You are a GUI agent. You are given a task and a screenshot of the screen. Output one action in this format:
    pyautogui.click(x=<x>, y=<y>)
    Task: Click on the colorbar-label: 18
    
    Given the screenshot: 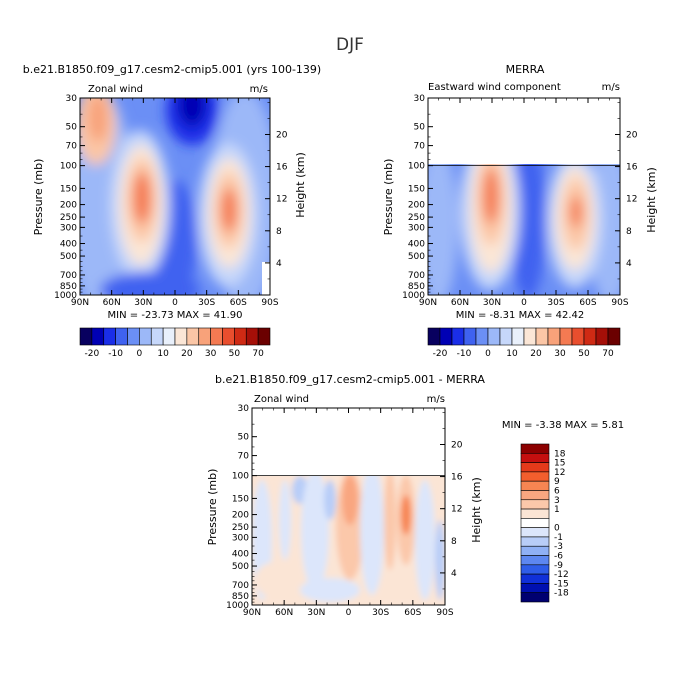 What is the action you would take?
    pyautogui.click(x=560, y=454)
    